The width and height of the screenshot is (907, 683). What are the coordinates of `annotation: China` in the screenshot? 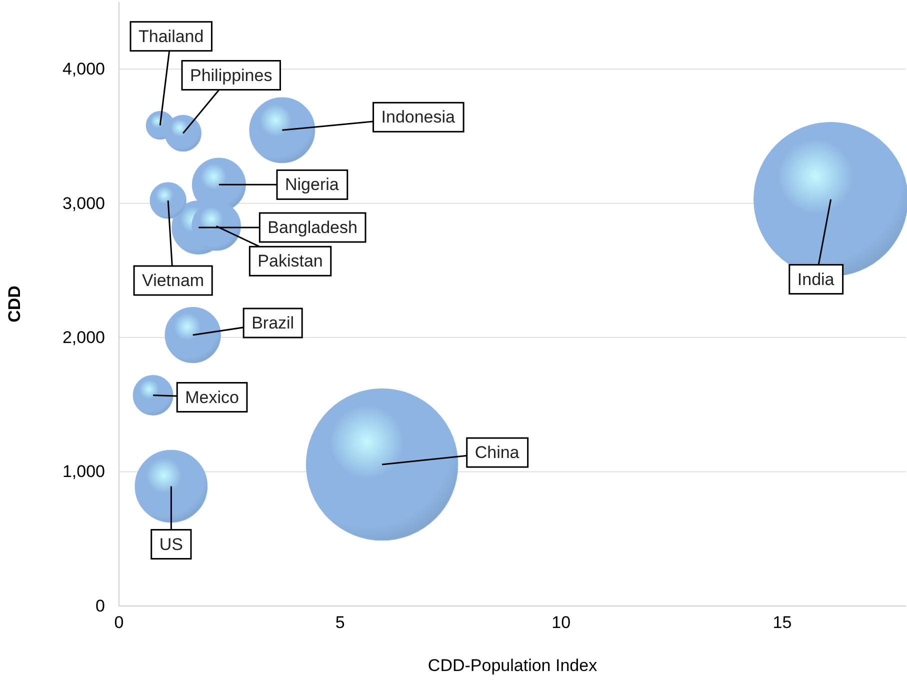 It's located at (497, 452).